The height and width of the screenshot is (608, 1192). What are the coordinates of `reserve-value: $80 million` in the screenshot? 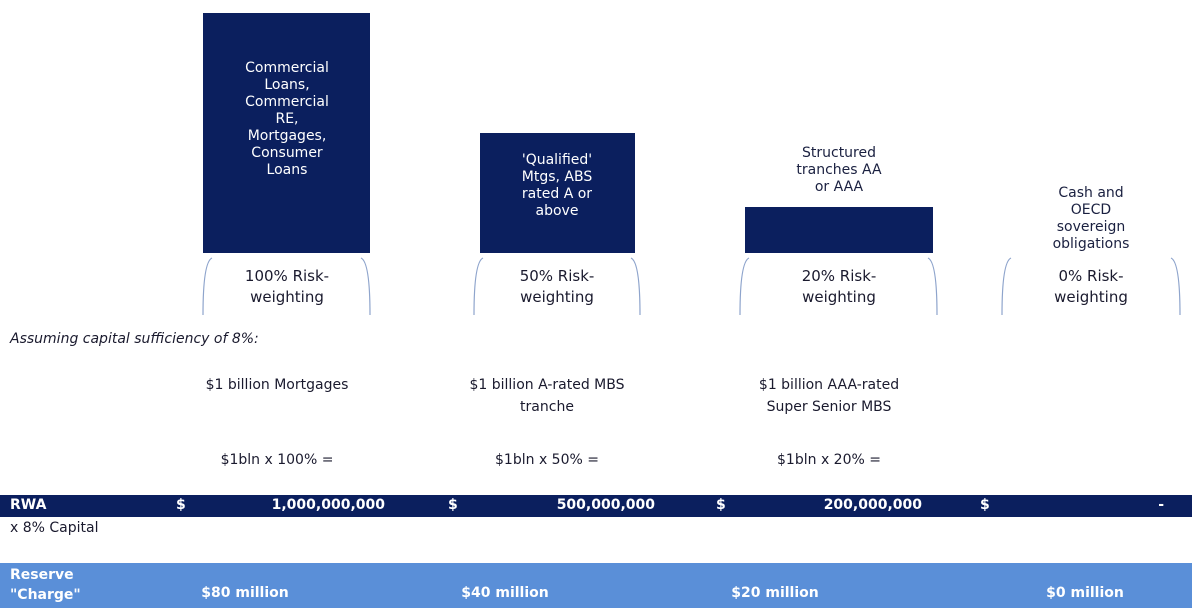 It's located at (245, 593).